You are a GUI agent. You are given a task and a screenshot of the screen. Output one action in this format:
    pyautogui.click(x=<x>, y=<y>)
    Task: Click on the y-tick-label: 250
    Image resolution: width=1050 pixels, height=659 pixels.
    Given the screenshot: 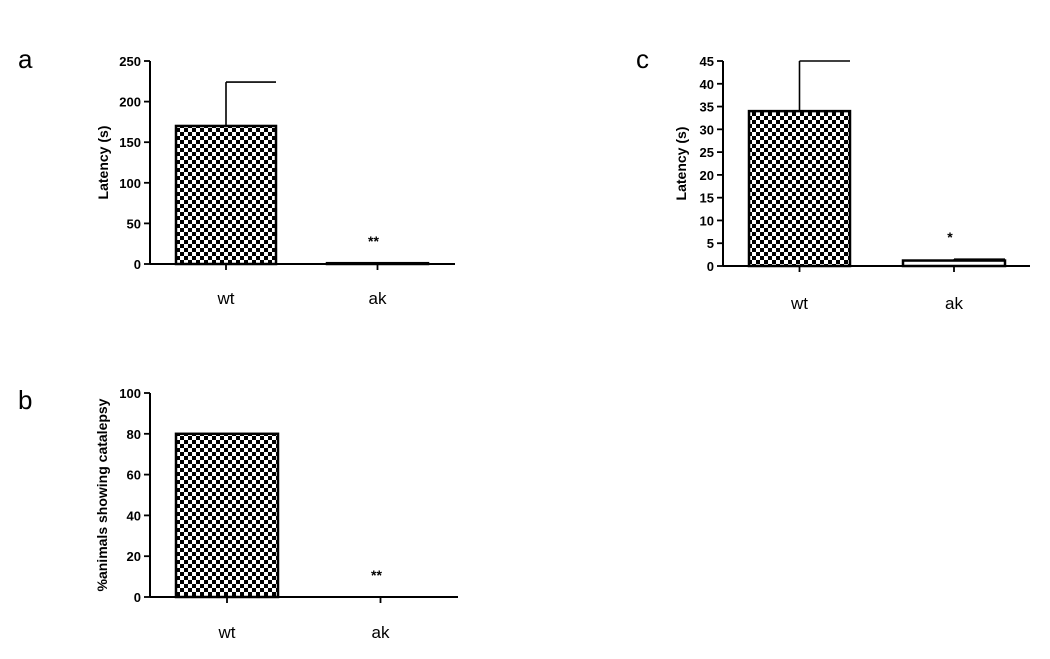 What is the action you would take?
    pyautogui.click(x=130, y=61)
    